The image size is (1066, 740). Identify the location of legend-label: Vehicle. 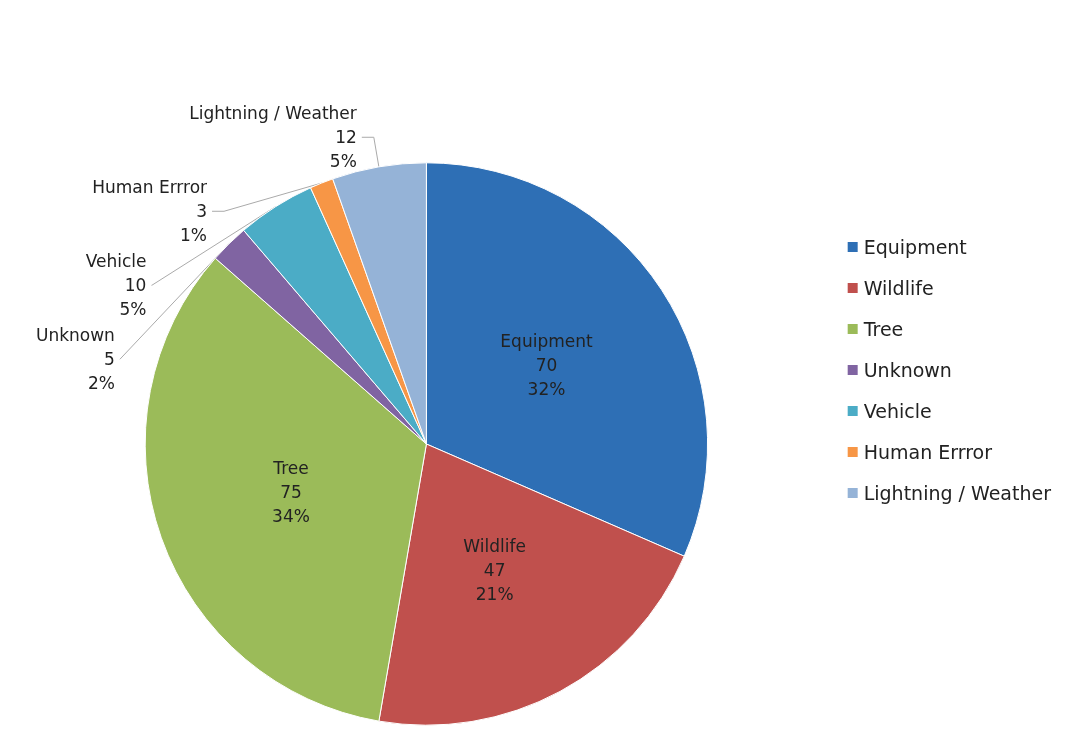
(897, 411).